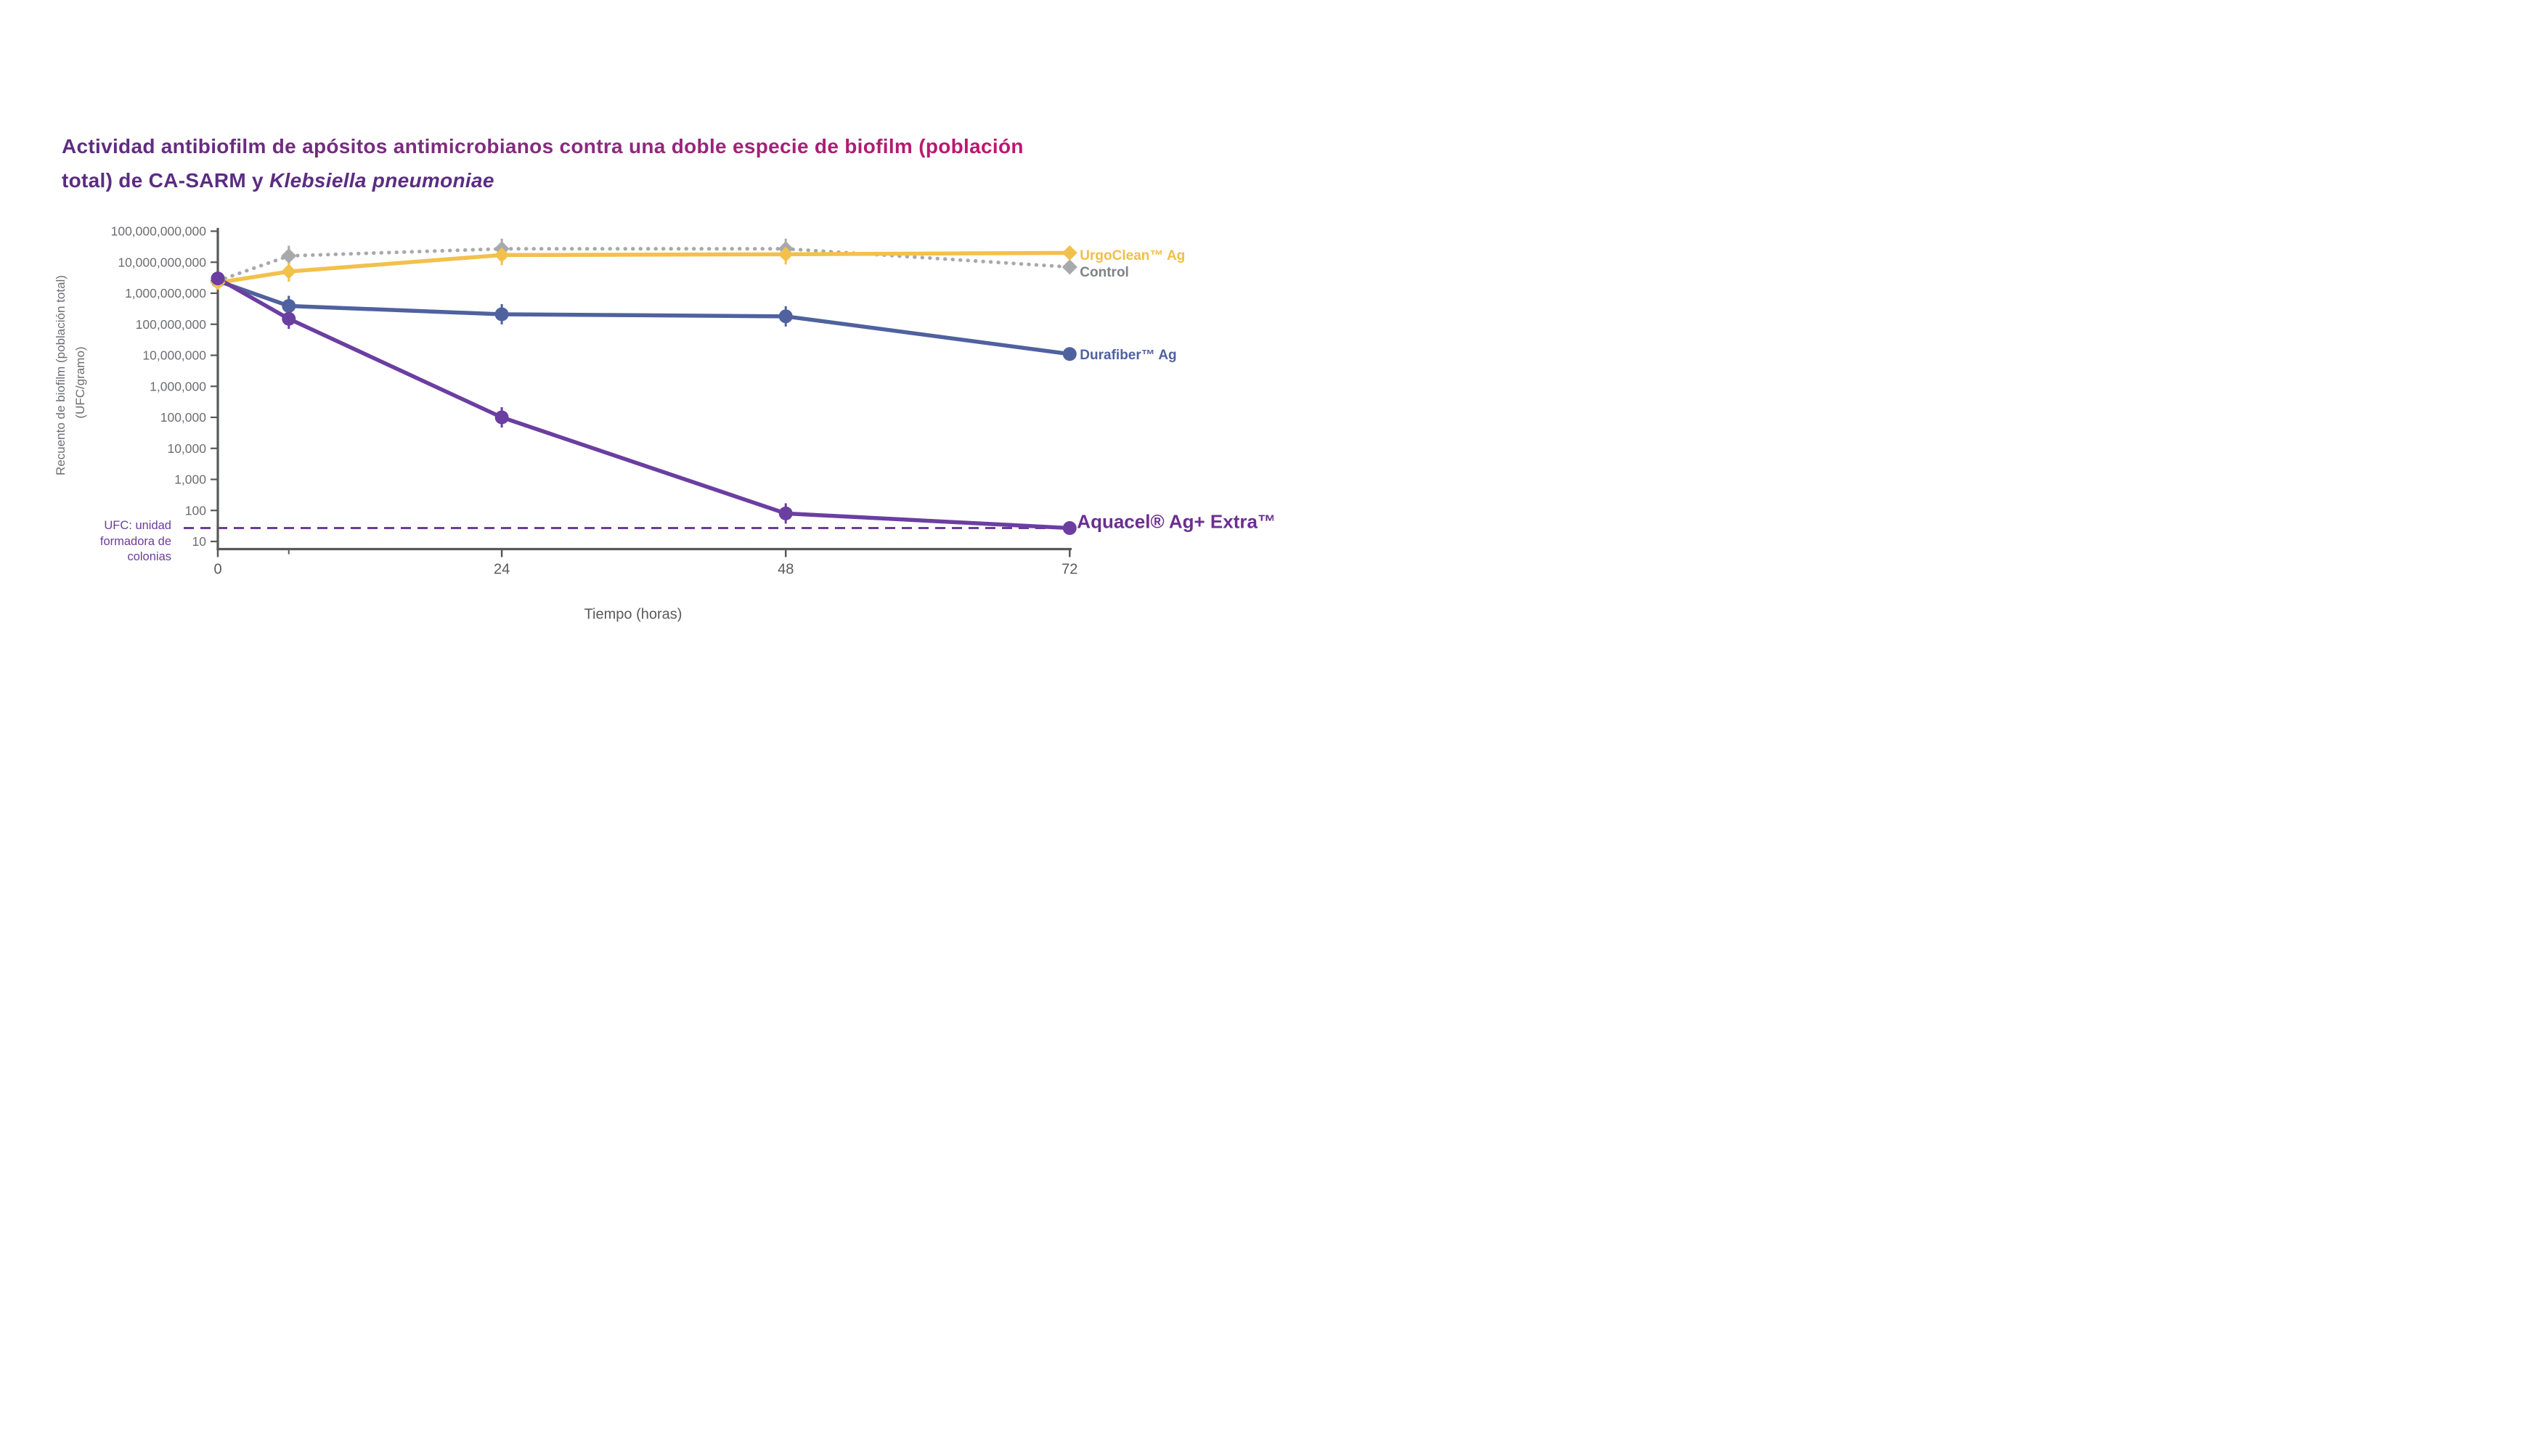 This screenshot has width=2547, height=1456. What do you see at coordinates (162, 262) in the screenshot?
I see `y-tick-label: 10,000,000,000` at bounding box center [162, 262].